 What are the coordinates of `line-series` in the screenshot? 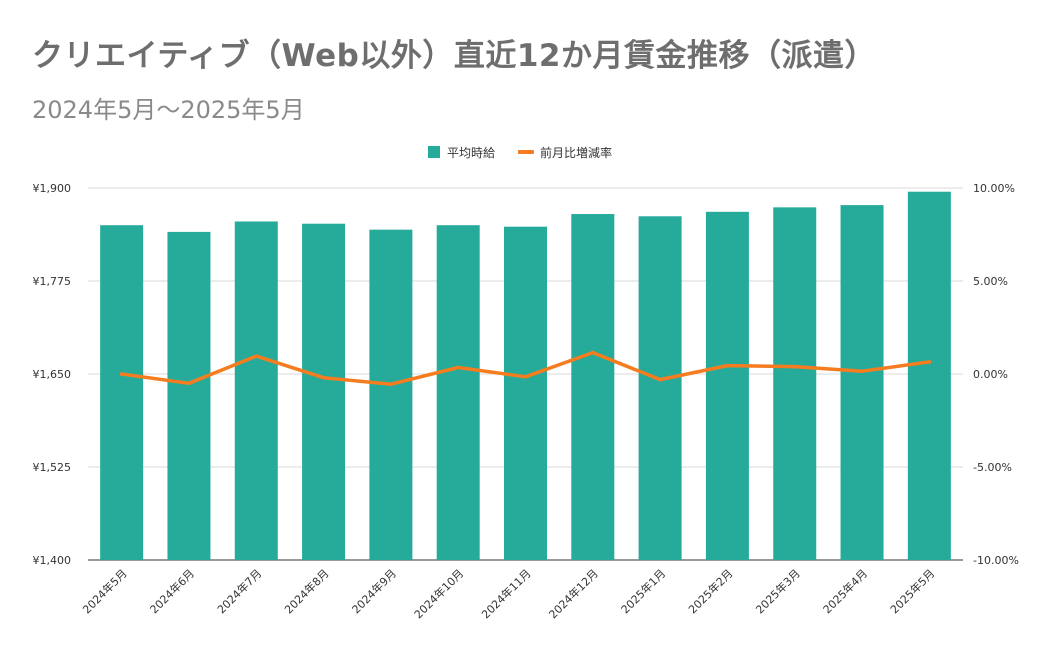 It's located at (525, 368).